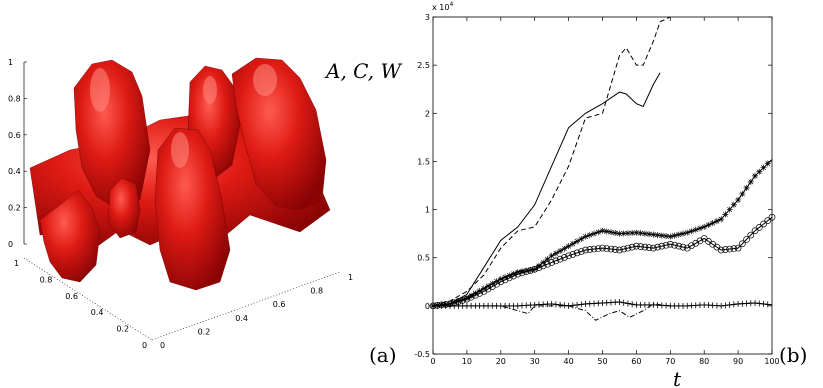 This screenshot has height=388, width=823. What do you see at coordinates (552, 312) in the screenshot?
I see `series-line-dashdot` at bounding box center [552, 312].